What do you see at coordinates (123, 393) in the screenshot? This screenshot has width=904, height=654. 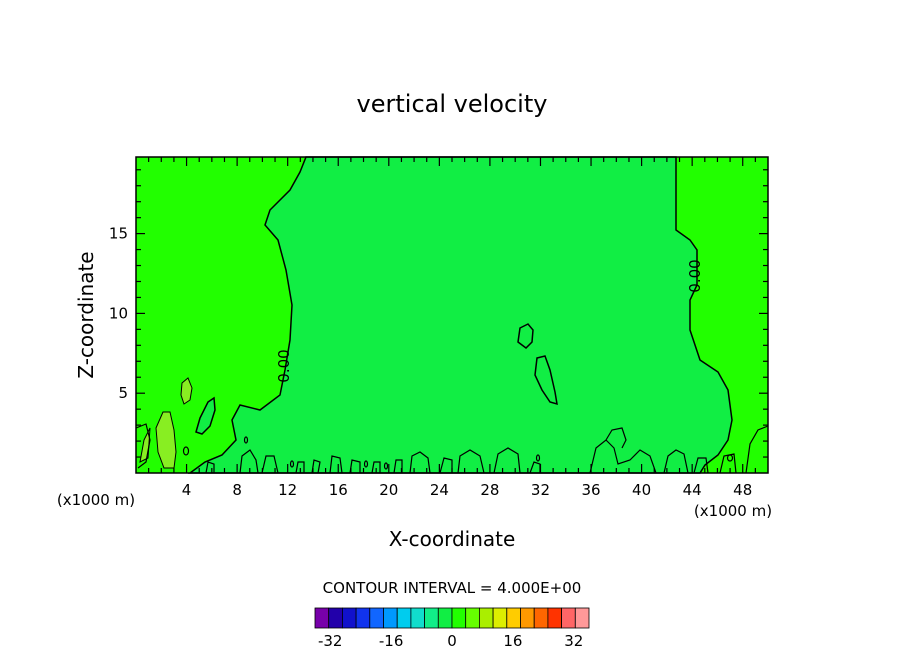 I see `y-tick-label: 5` at bounding box center [123, 393].